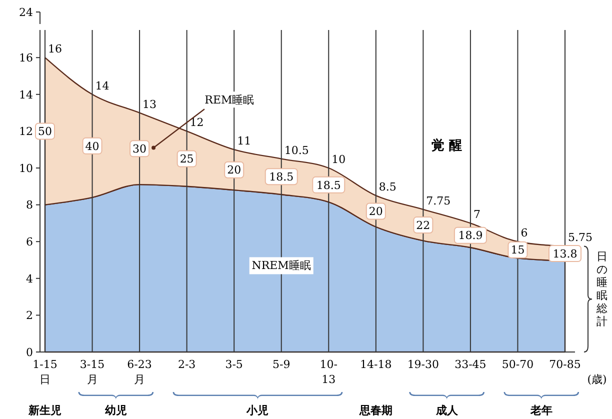 Image resolution: width=612 pixels, height=419 pixels. I want to click on total-label: 7, so click(476, 215).